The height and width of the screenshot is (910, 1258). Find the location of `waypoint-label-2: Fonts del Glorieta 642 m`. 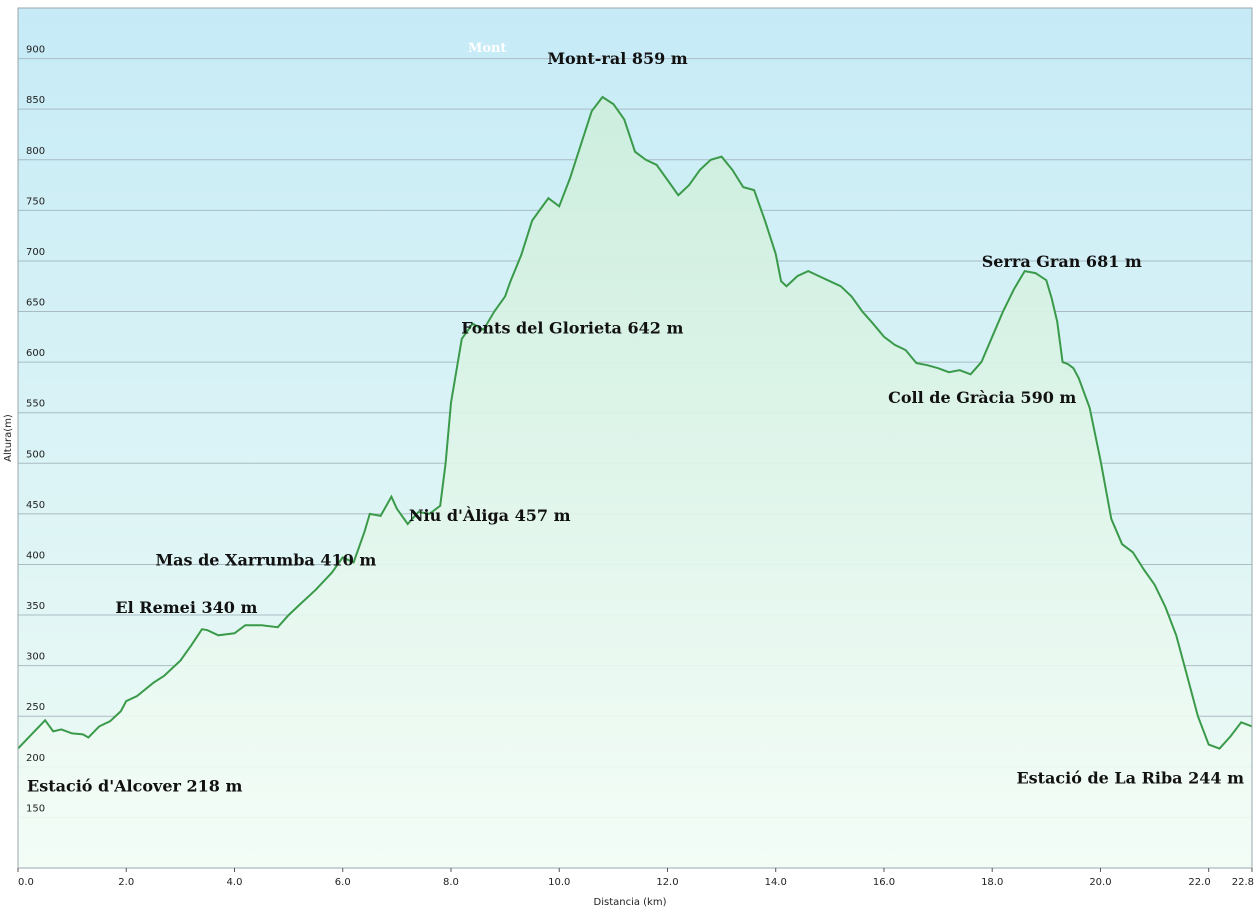

waypoint-label-2: Fonts del Glorieta 642 m is located at coordinates (572, 328).